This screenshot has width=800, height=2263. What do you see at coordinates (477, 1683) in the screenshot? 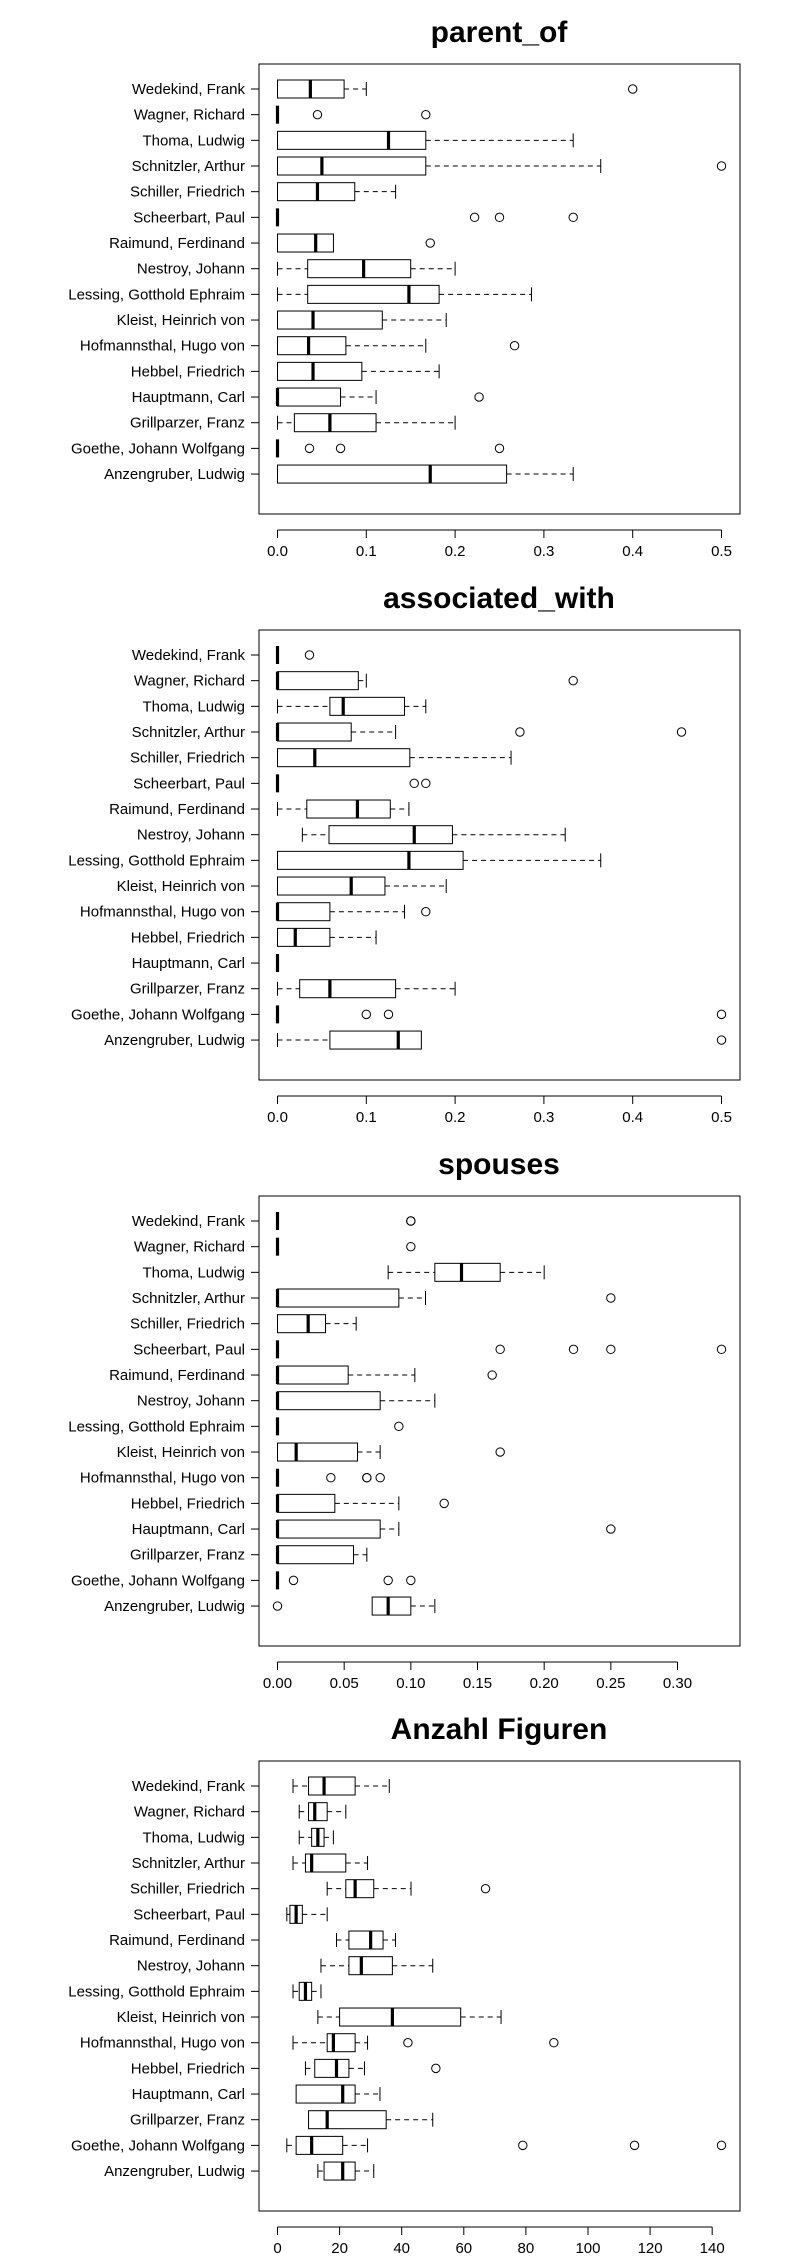
I see `x-tick-label: 0.15` at bounding box center [477, 1683].